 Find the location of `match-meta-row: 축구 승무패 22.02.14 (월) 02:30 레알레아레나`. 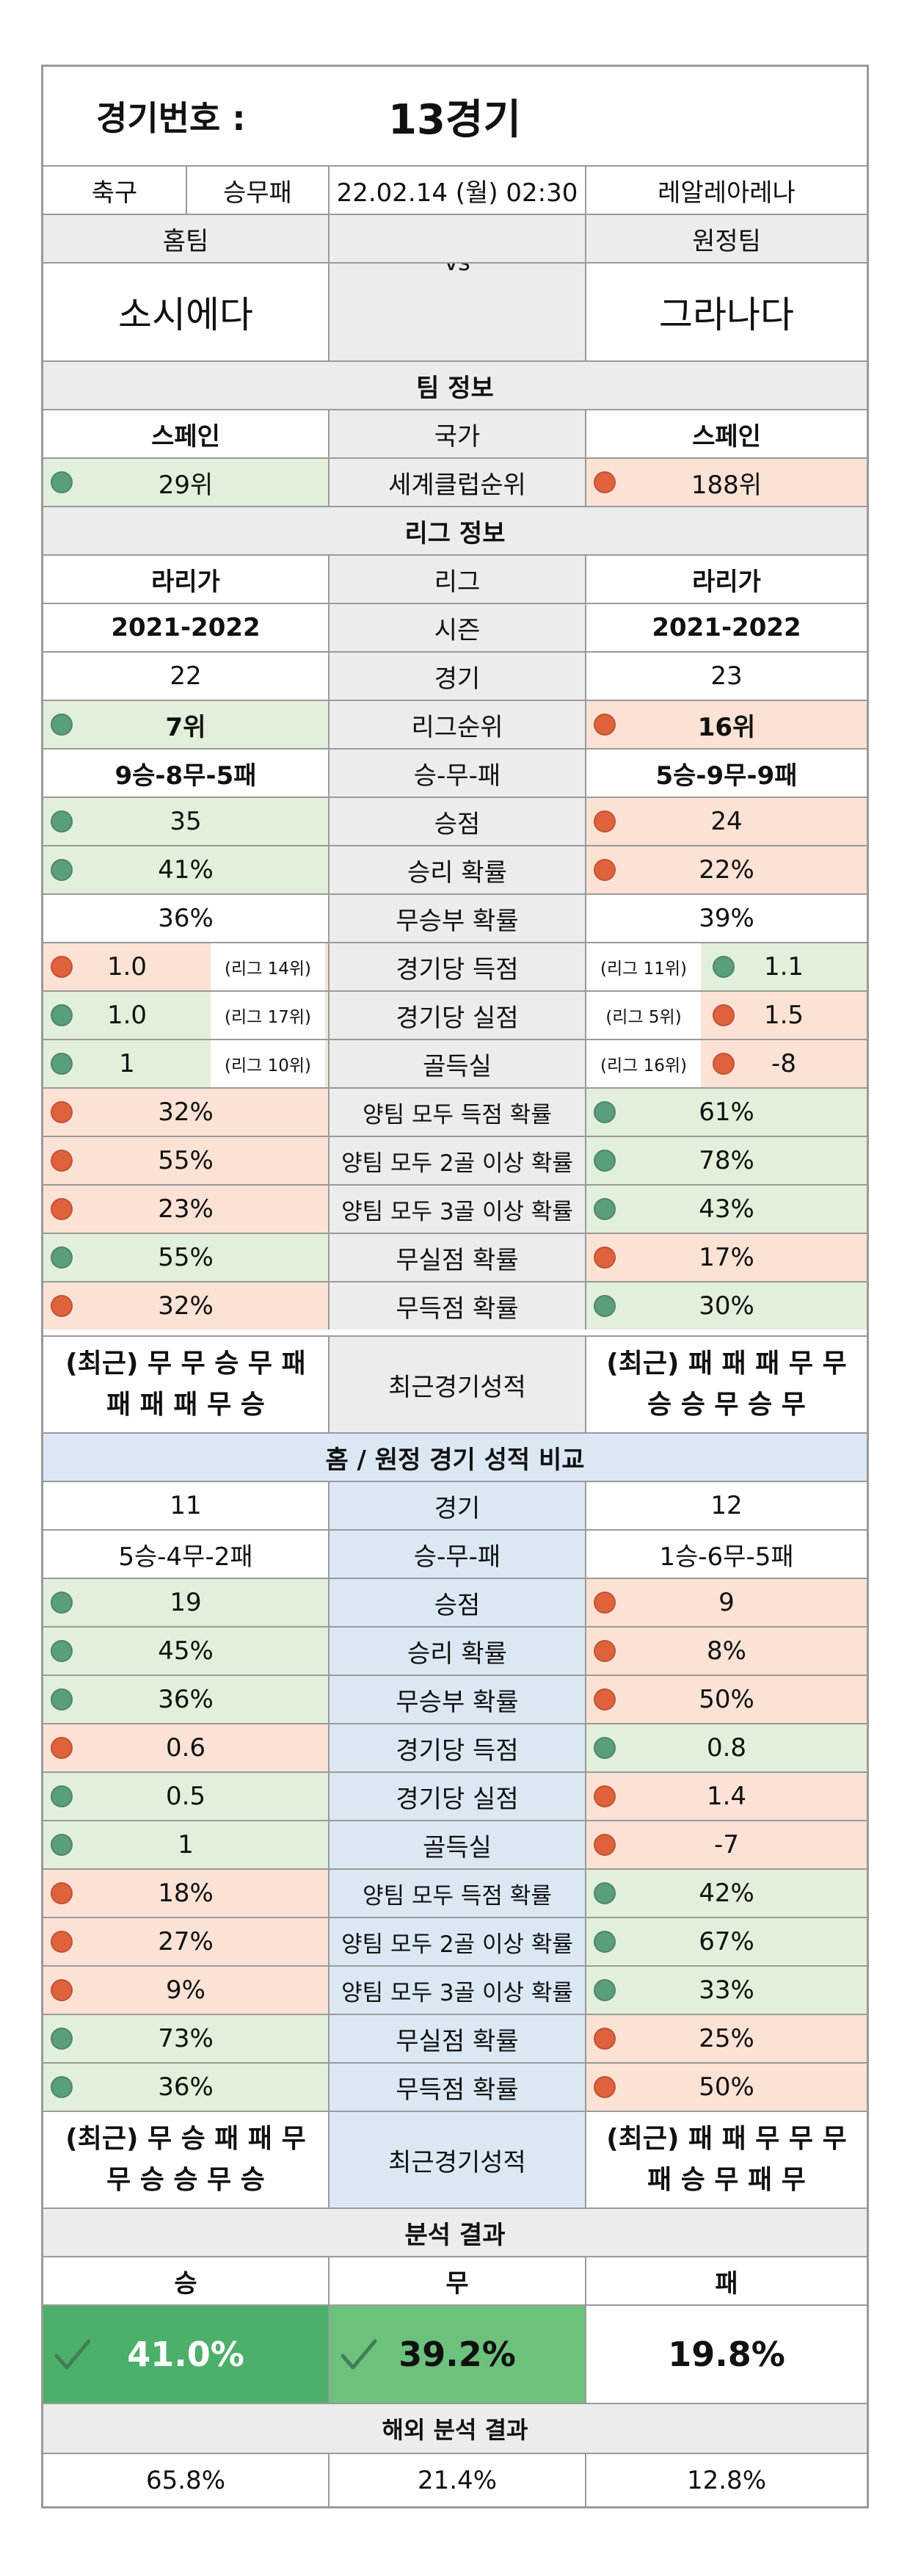

match-meta-row: 축구 승무패 22.02.14 (월) 02:30 레알레아레나 is located at coordinates (455, 190).